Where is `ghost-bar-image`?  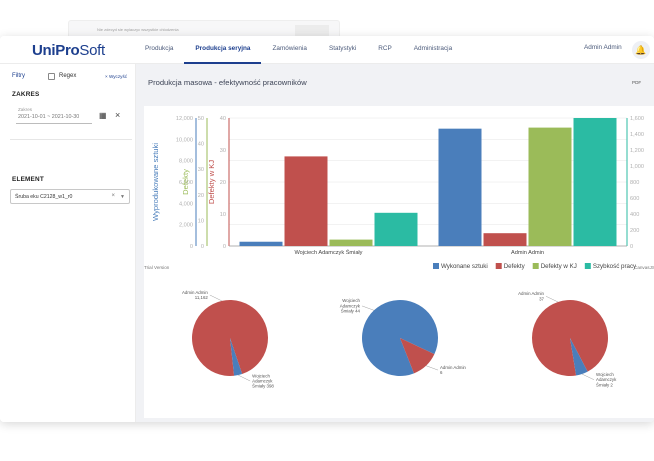 ghost-bar-image is located at coordinates (312, 30).